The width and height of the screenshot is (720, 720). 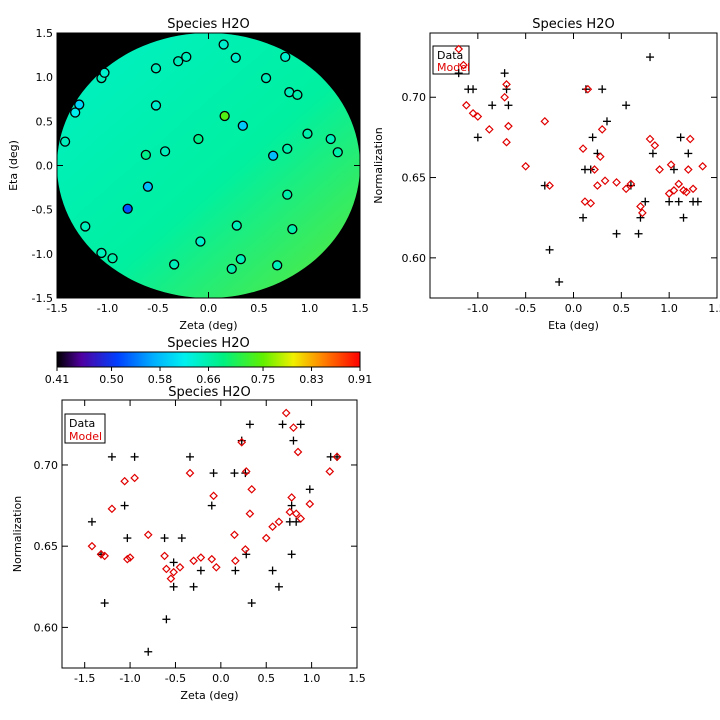 I want to click on eta-xtick-label: -1.0, so click(x=477, y=308).